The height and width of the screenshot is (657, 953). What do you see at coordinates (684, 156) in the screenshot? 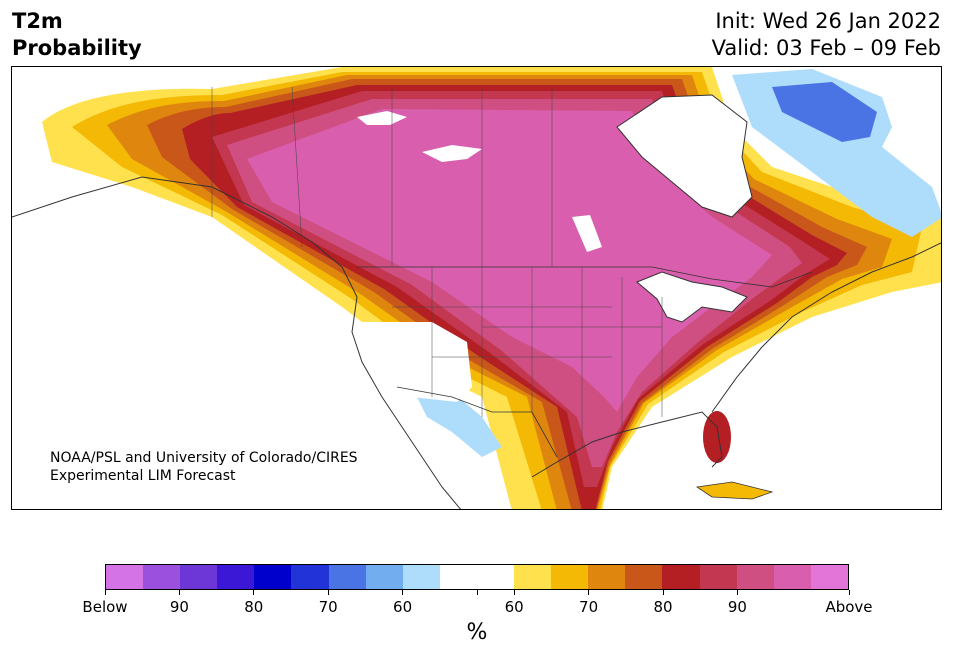
I see `hudson-bay` at bounding box center [684, 156].